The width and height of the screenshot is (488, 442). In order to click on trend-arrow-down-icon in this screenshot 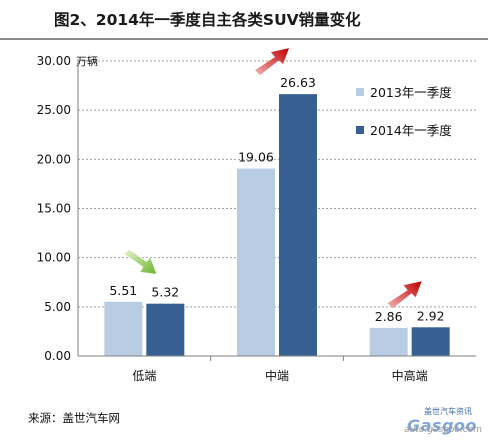, I will do `click(140, 261)`.